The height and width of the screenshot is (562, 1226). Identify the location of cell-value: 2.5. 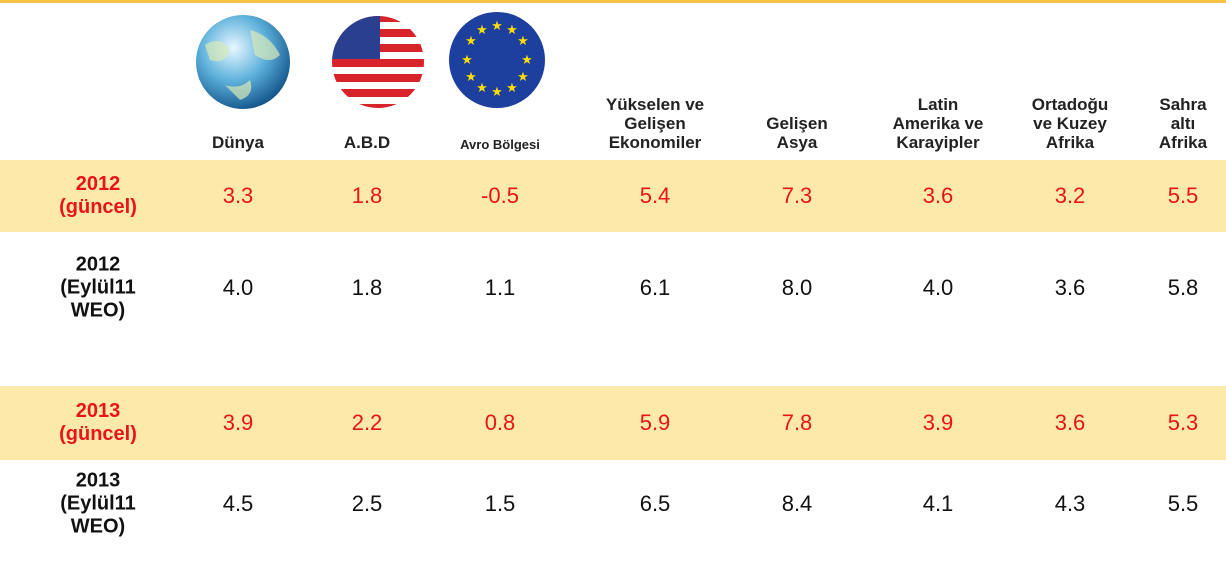
(367, 503).